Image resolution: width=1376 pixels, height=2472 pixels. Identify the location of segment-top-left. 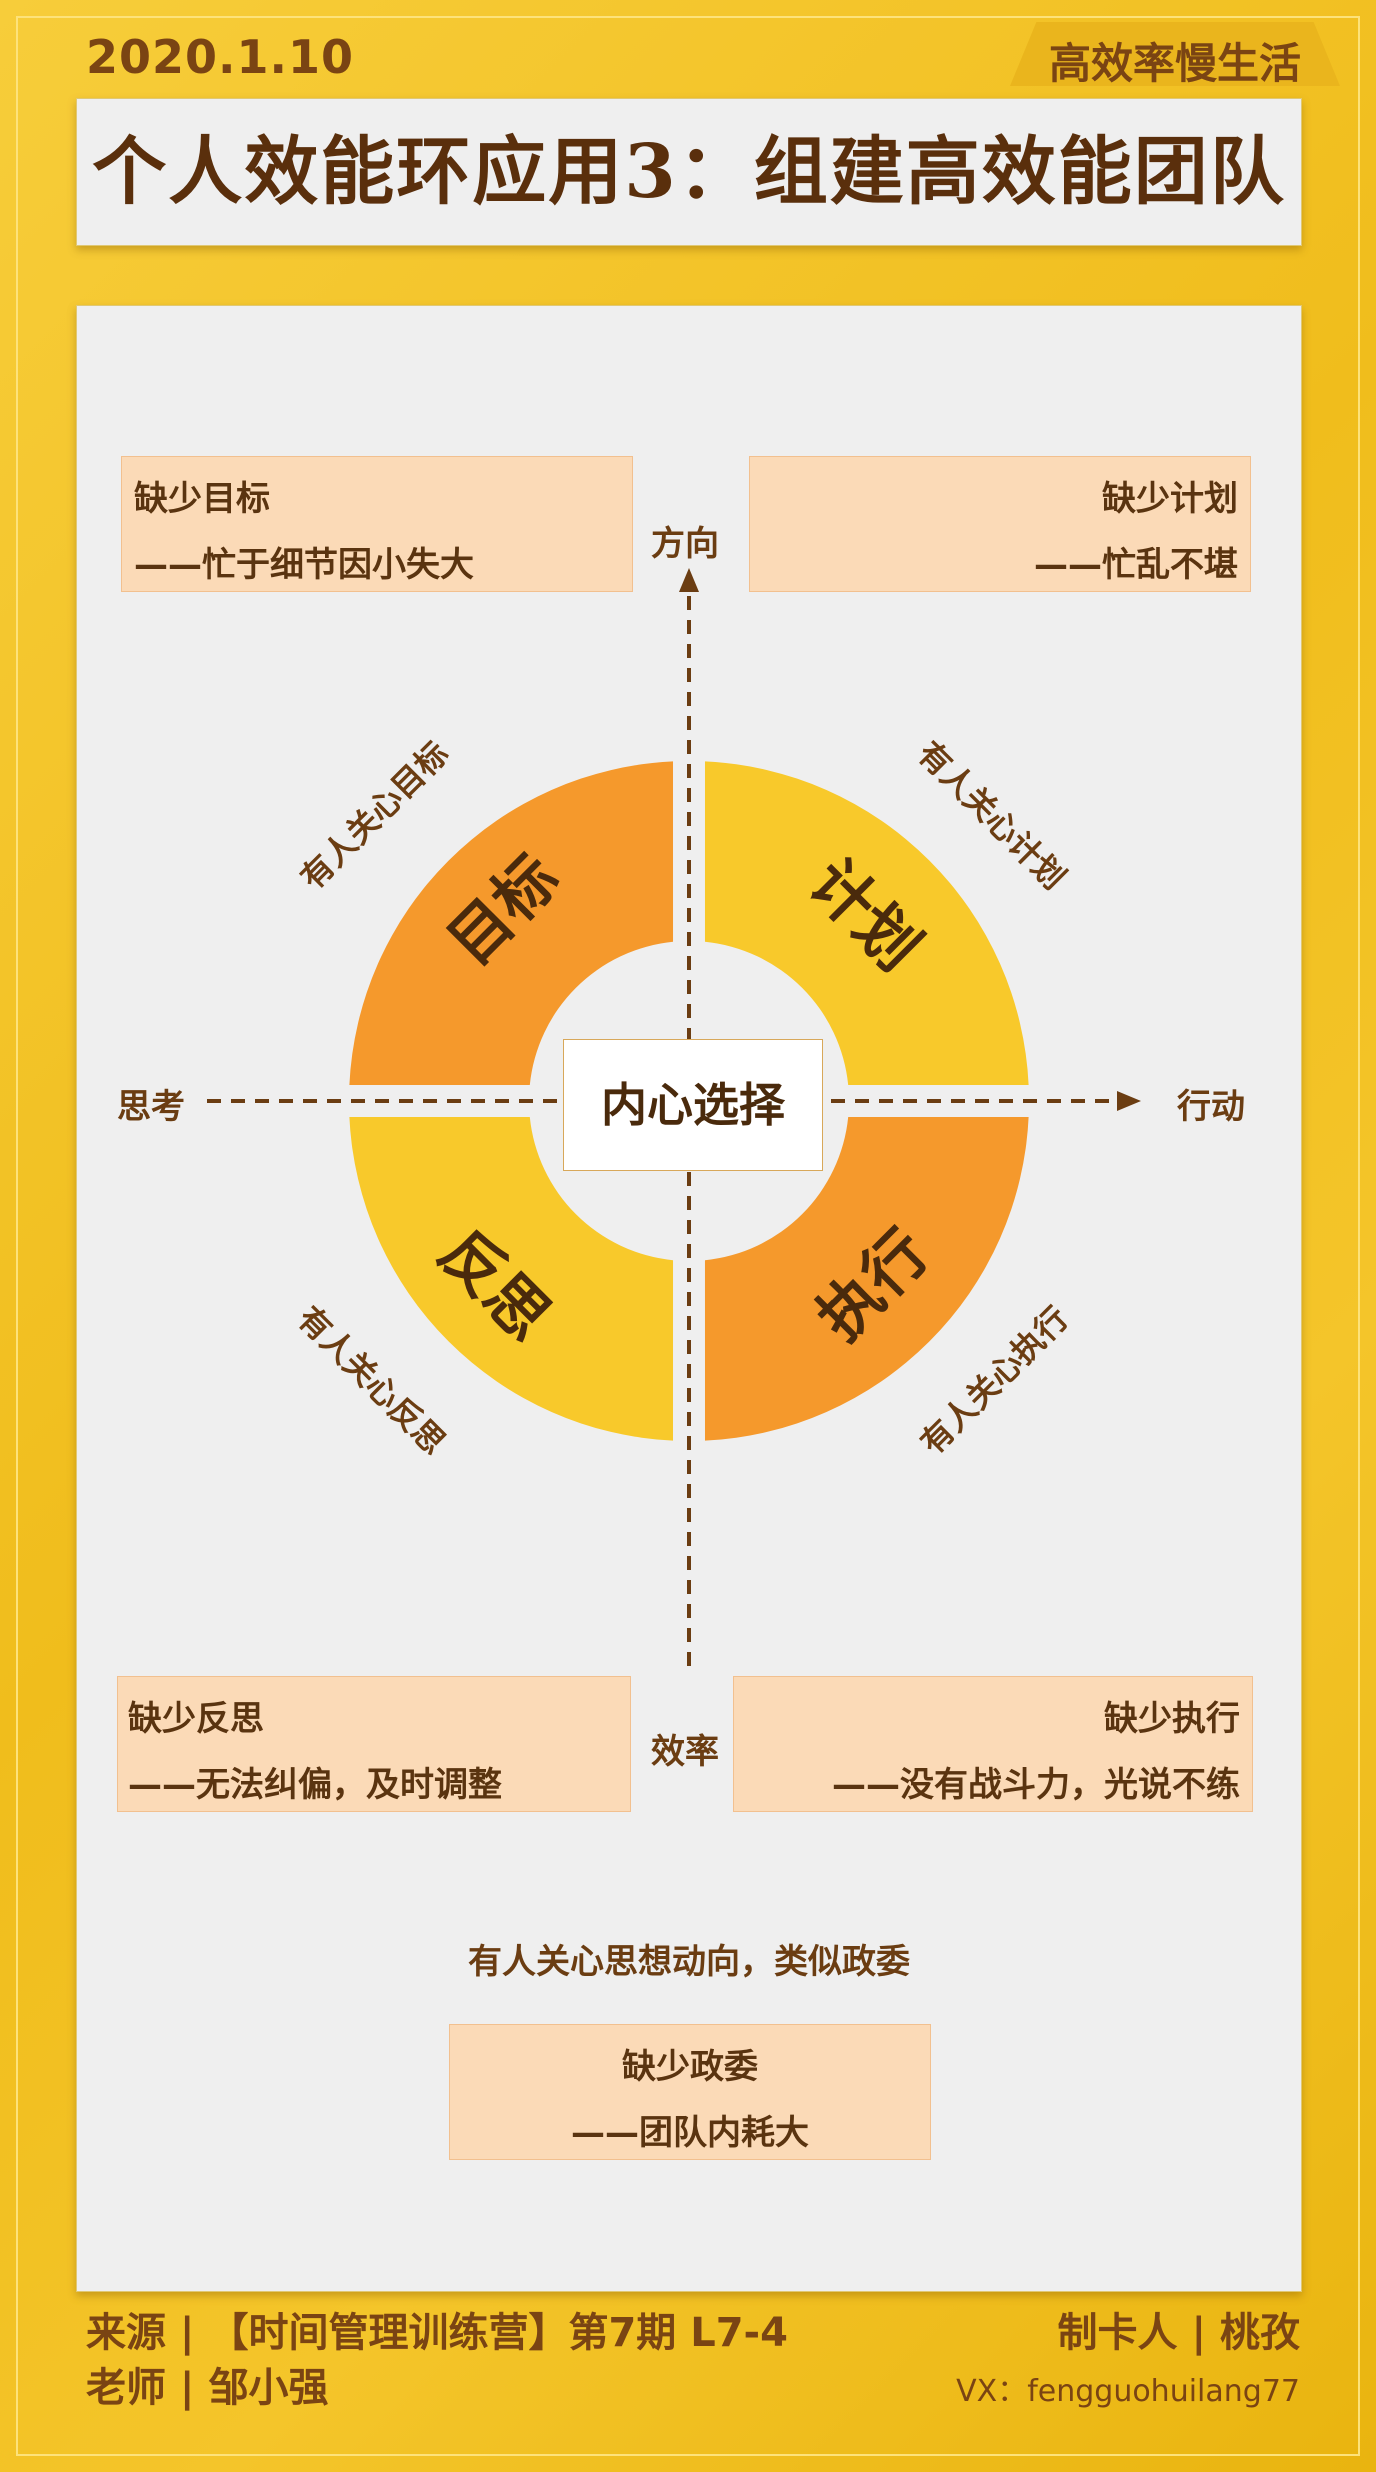
(511, 923).